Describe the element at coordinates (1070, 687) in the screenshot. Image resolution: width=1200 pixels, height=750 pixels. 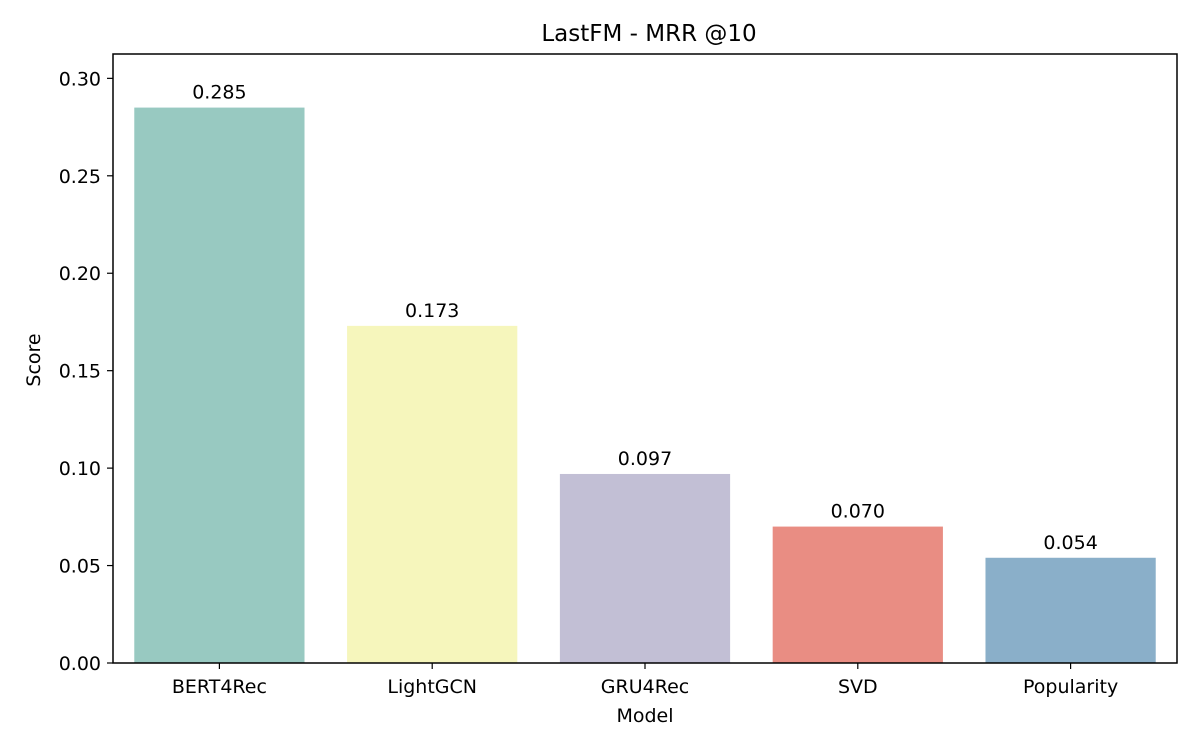
I see `x-tick-label: Popularity` at that location.